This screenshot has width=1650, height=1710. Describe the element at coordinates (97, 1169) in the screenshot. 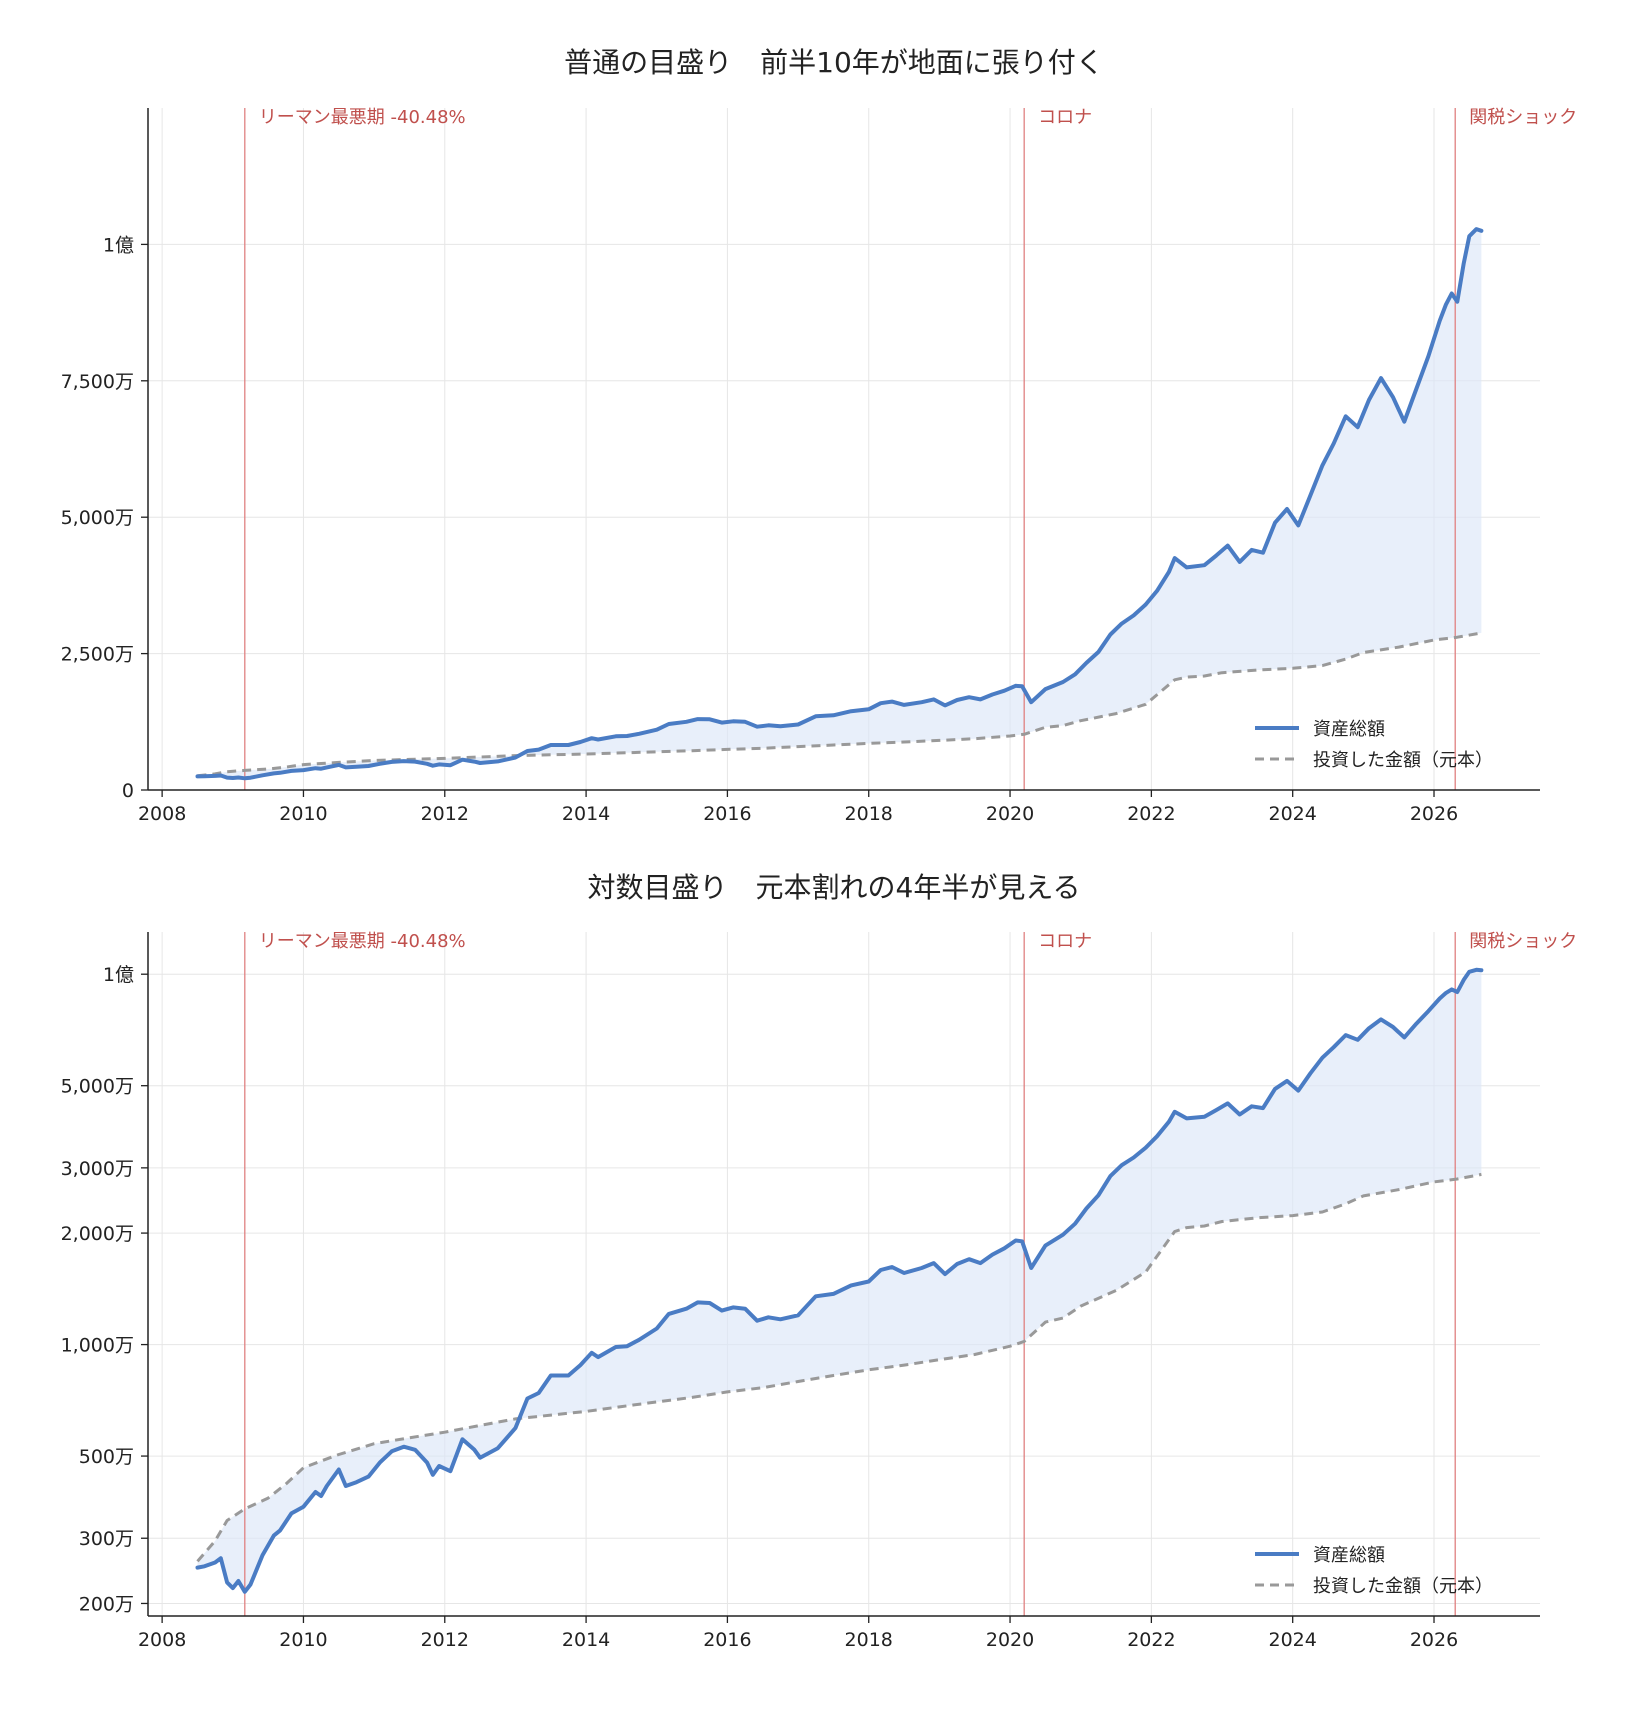

I see `y-tick-label: 3,000万` at that location.